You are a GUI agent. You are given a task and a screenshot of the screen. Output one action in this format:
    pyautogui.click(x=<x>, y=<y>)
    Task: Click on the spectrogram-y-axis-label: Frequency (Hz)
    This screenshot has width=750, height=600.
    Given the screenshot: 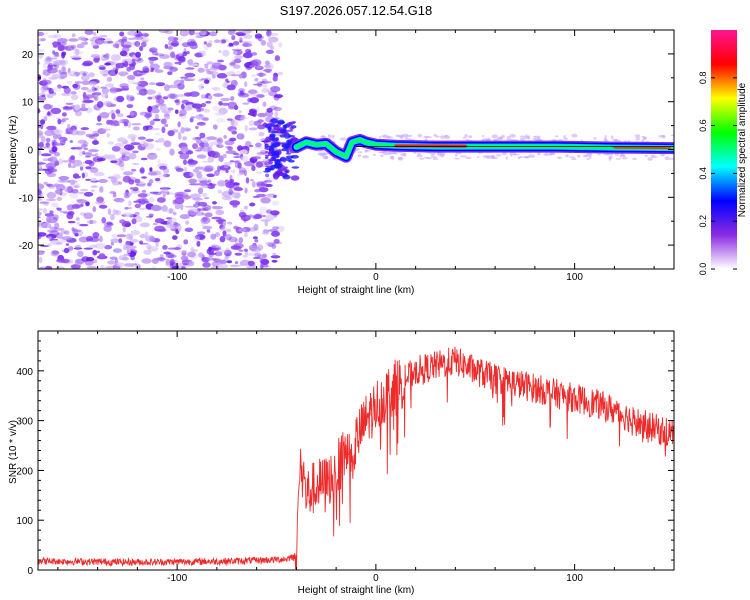 What is the action you would take?
    pyautogui.click(x=13, y=150)
    